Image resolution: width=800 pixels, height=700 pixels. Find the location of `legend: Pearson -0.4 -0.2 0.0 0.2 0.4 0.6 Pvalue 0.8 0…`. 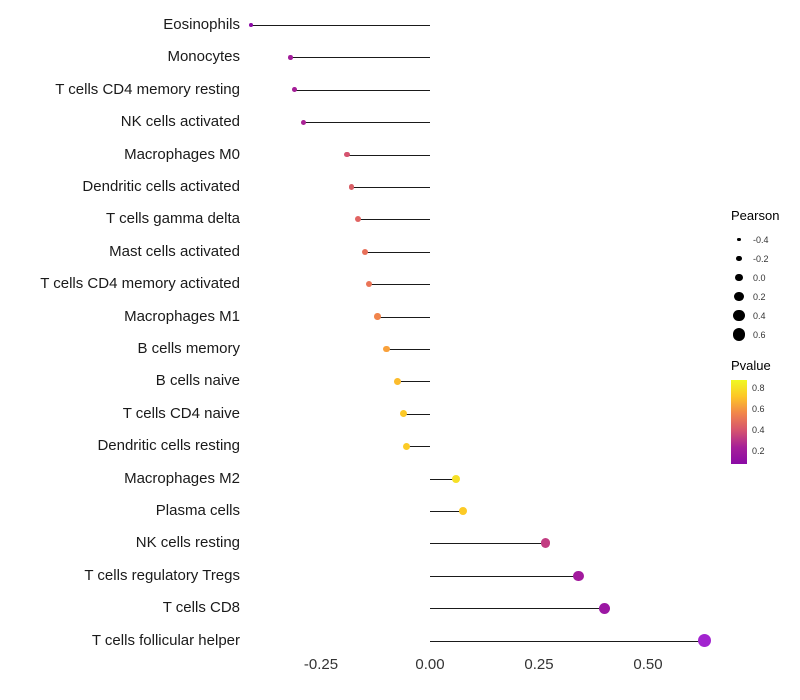

legend: Pearson -0.4 -0.2 0.0 0.2 0.4 0.6 Pvalue 0.8 0… is located at coordinates (765, 339).